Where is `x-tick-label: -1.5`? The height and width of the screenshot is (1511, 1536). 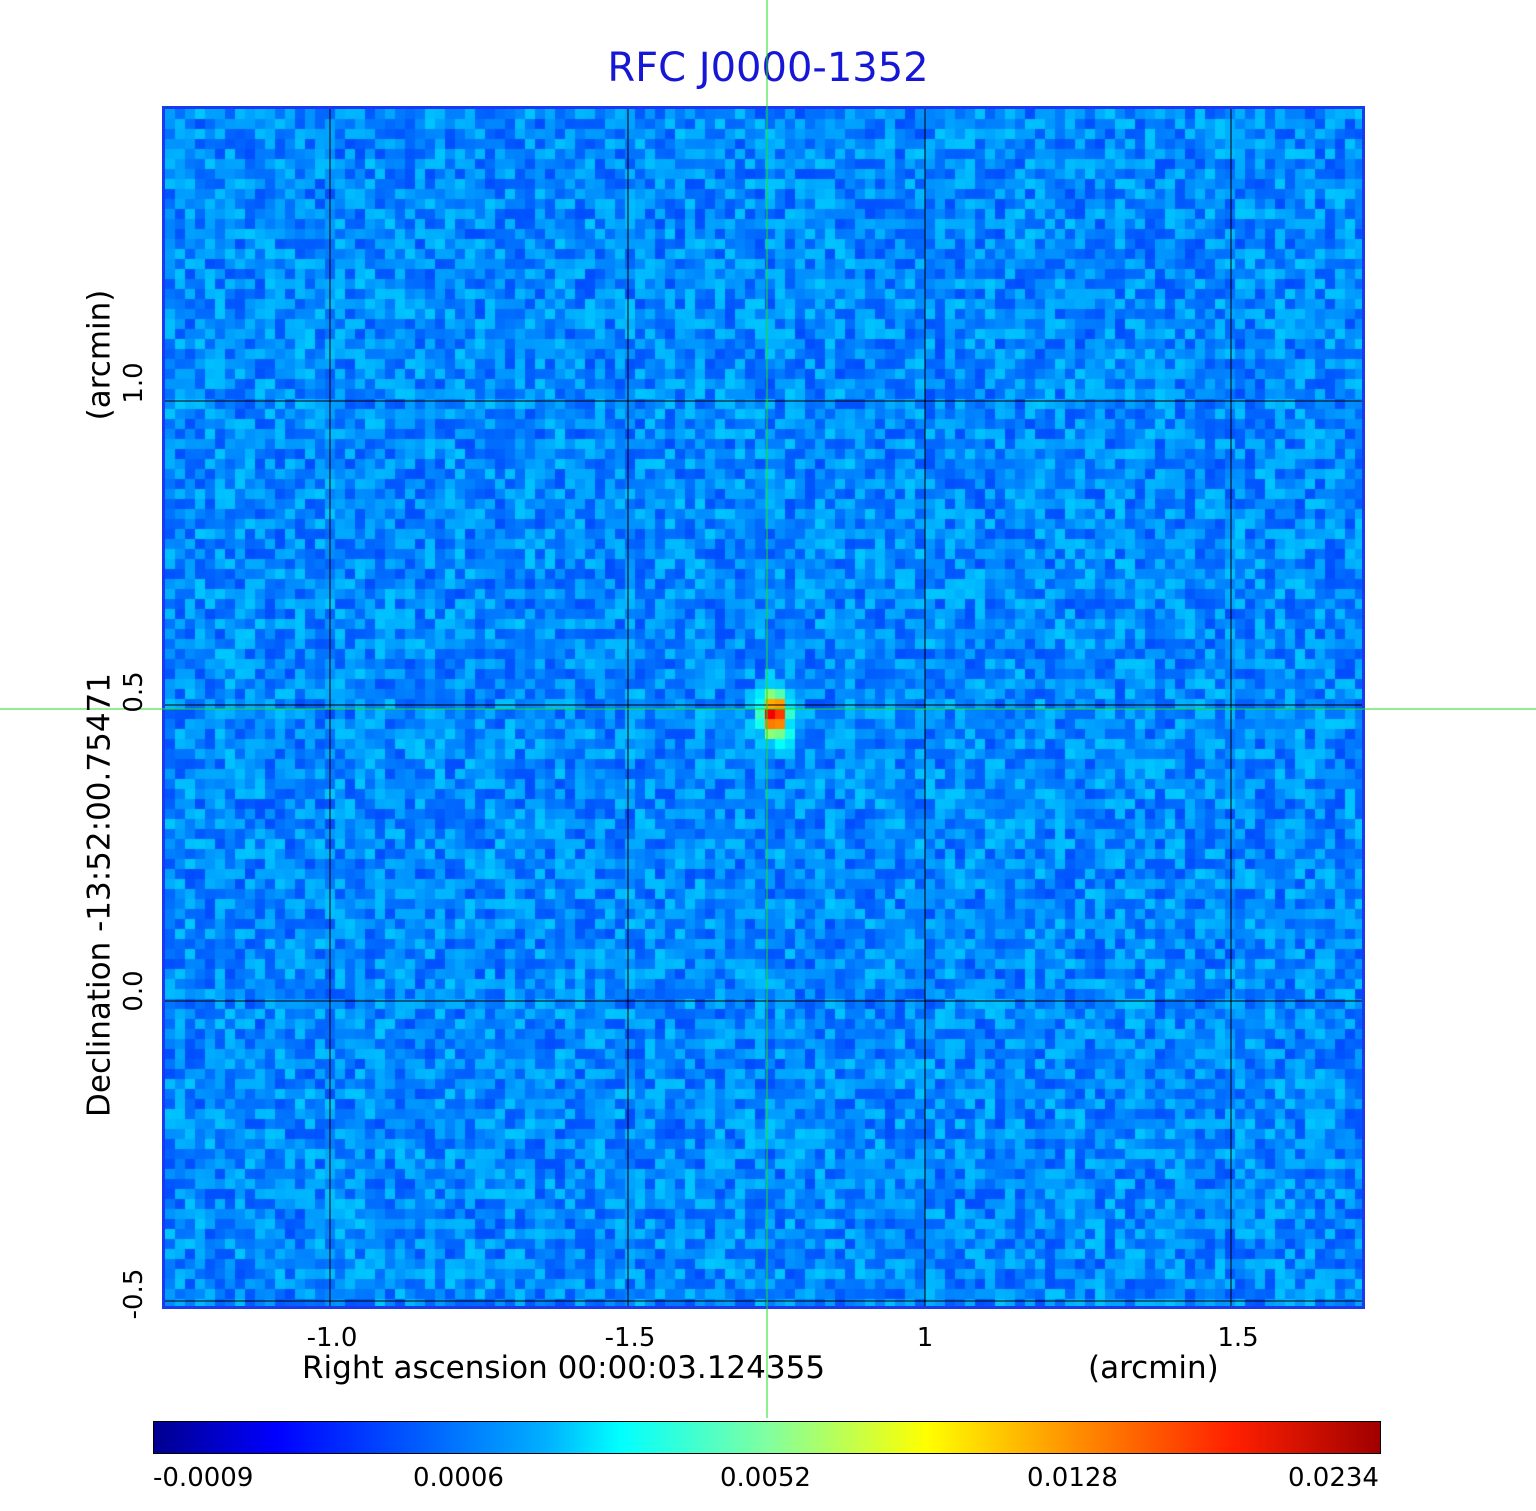
x-tick-label: -1.5 is located at coordinates (630, 1338).